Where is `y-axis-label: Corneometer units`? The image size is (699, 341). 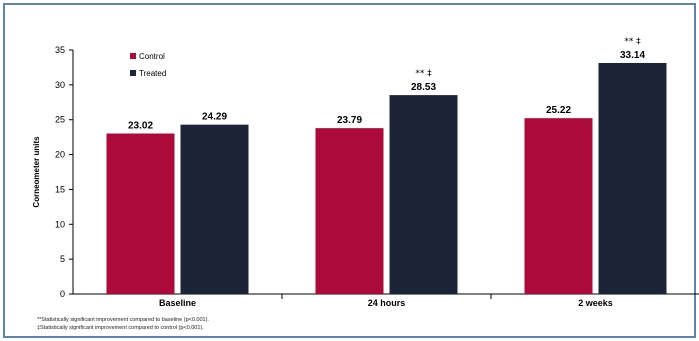
y-axis-label: Corneometer units is located at coordinates (36, 172).